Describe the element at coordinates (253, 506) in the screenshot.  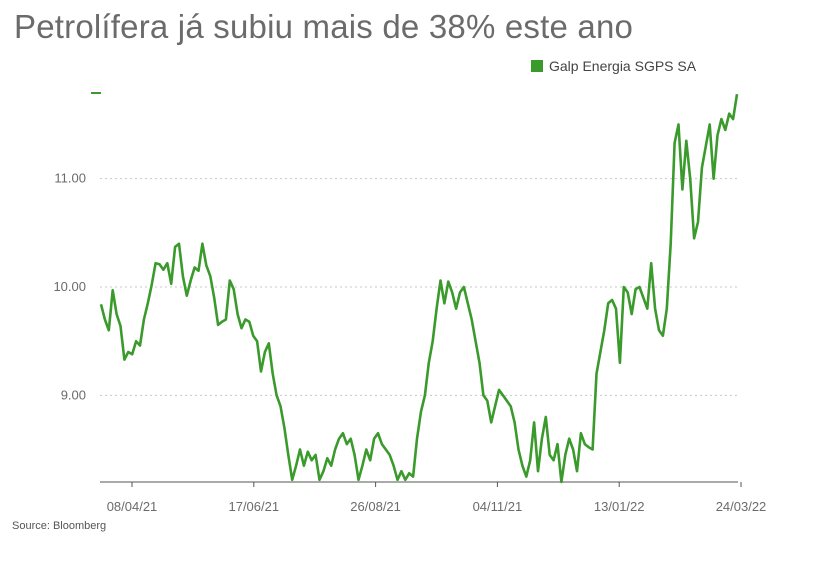
I see `x-tick-label: 17/06/21` at that location.